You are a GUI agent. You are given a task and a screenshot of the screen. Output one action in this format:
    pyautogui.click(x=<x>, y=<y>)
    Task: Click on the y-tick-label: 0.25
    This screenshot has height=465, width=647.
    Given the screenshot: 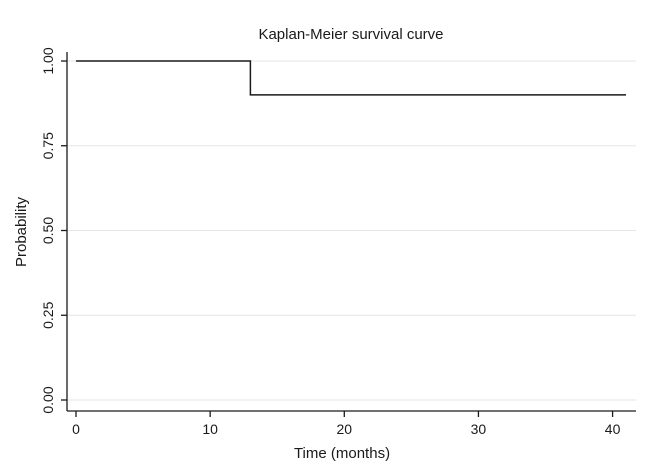 What is the action you would take?
    pyautogui.click(x=48, y=314)
    